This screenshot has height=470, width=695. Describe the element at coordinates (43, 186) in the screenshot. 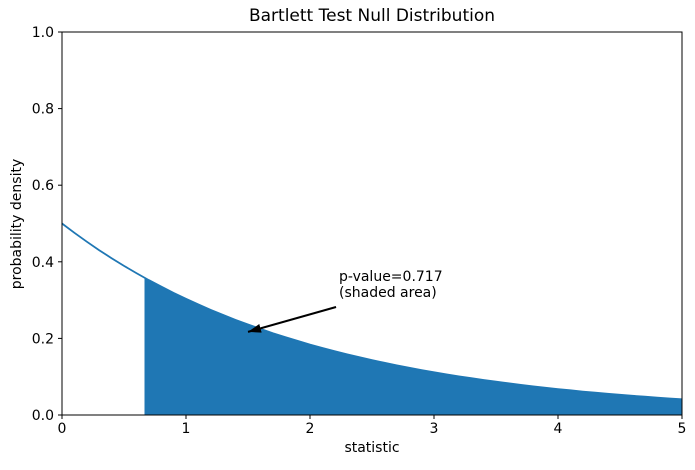

I see `y-tick-label: 0.6` at that location.